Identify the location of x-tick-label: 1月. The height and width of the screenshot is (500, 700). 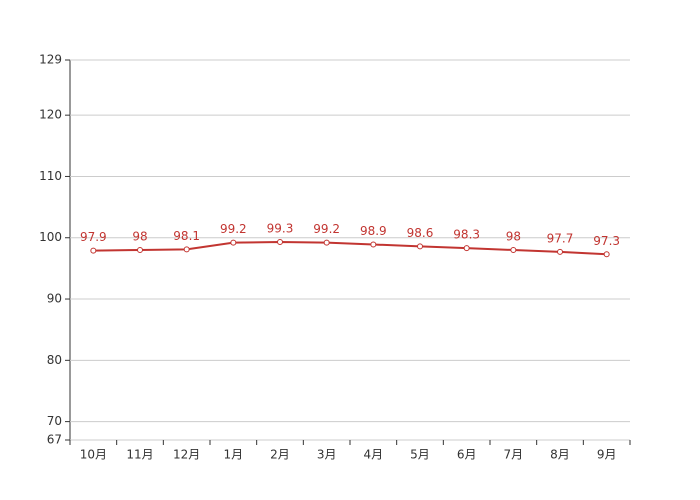
(234, 455).